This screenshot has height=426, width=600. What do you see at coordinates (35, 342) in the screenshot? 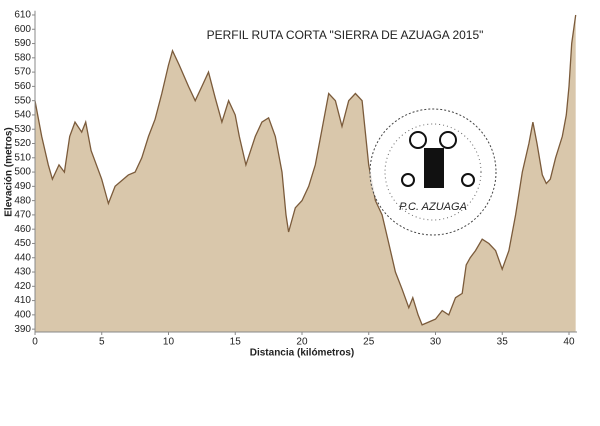
I see `x-tick-label: 0` at bounding box center [35, 342].